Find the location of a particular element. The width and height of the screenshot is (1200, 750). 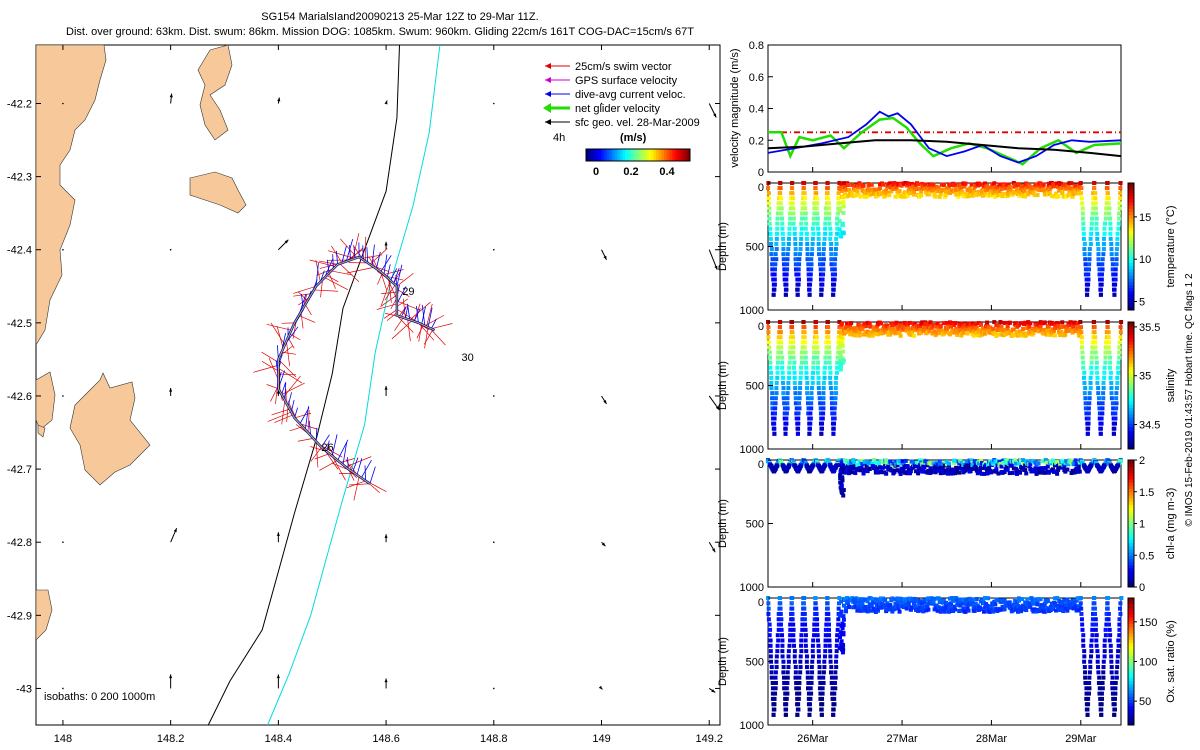

isobath-200m is located at coordinates (303, 385).